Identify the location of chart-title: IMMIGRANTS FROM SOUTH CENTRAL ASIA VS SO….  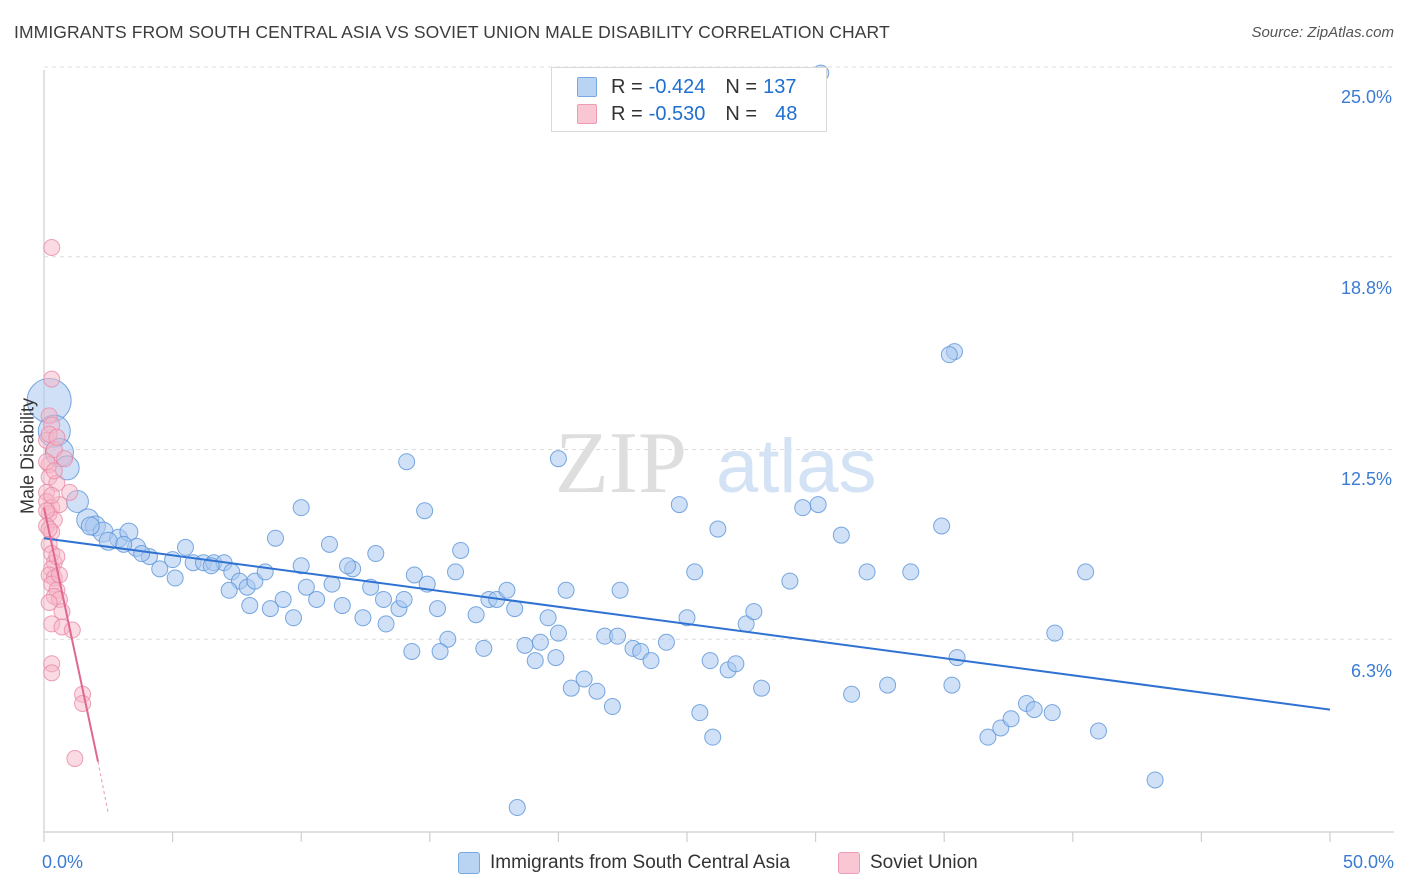
(452, 32).